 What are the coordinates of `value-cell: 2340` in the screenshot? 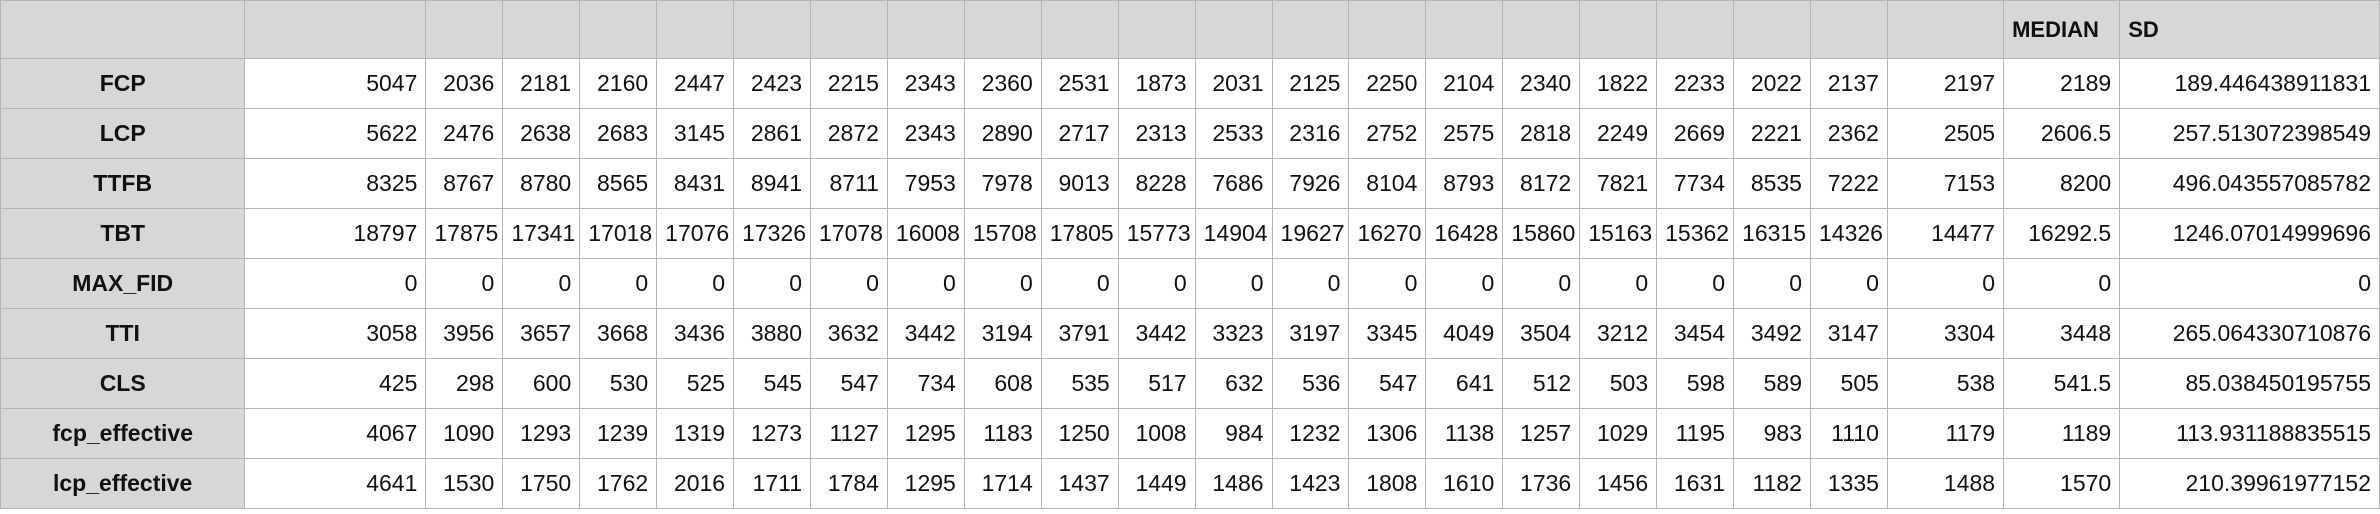 It's located at (1541, 83).